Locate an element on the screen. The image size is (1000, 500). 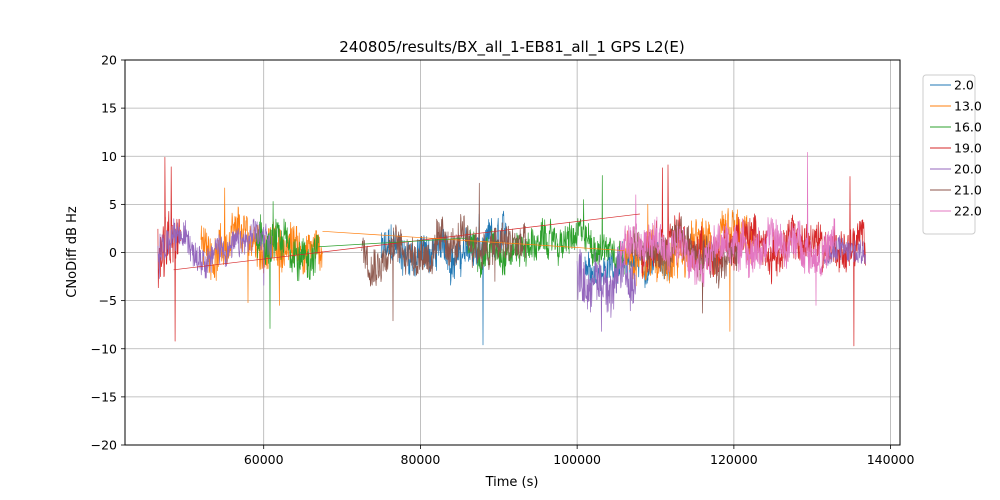
series-22.0-line is located at coordinates (728, 229).